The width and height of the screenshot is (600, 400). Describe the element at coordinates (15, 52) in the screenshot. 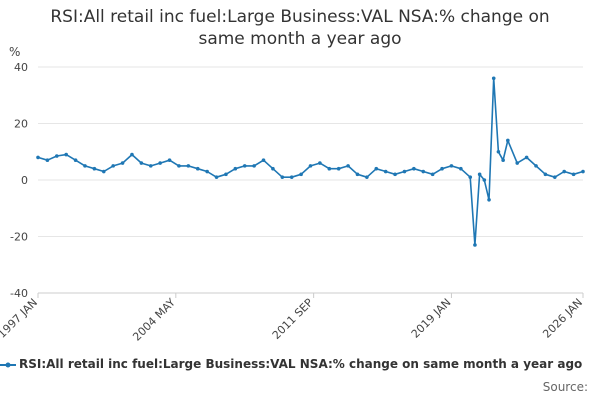

I see `y-axis-unit-label: %` at that location.